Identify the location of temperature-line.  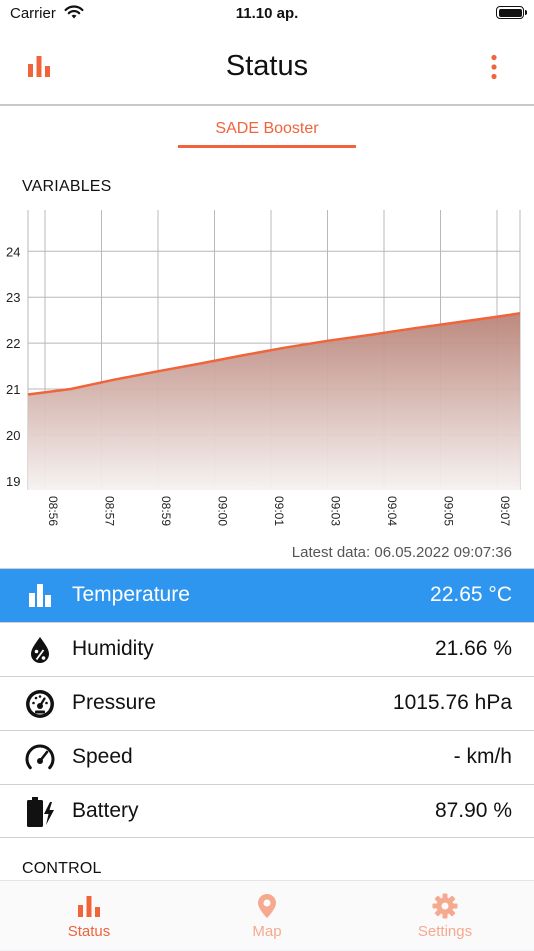
(274, 354).